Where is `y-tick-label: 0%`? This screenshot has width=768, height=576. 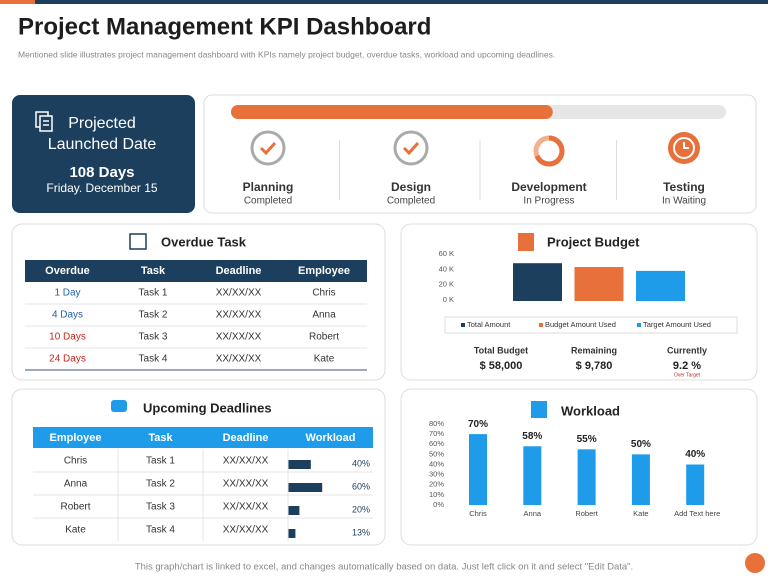
y-tick-label: 0% is located at coordinates (438, 504).